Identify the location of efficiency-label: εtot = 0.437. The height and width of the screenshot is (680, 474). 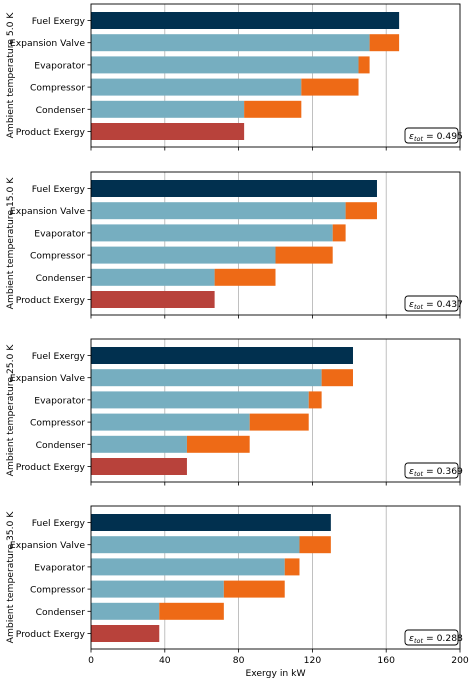
(436, 305).